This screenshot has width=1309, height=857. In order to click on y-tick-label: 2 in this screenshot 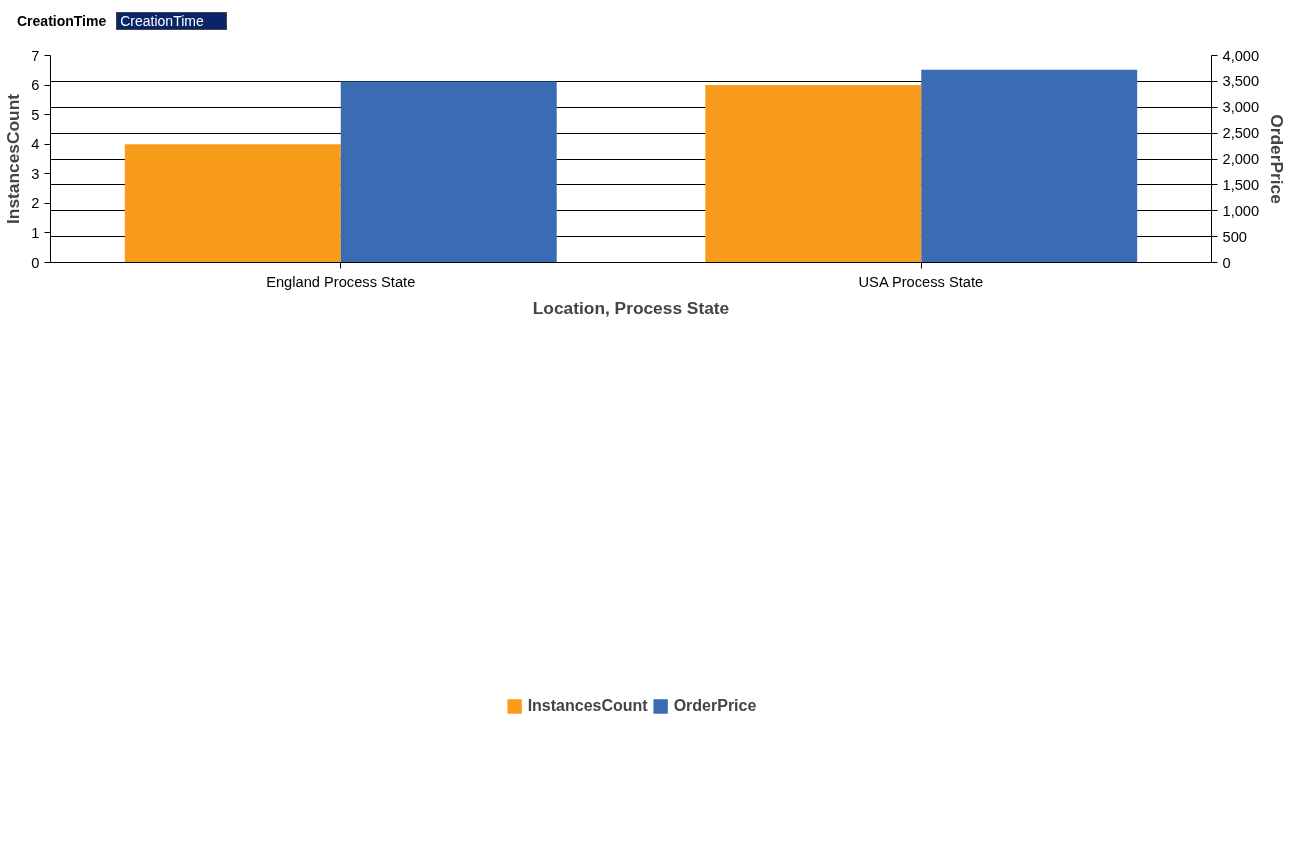, I will do `click(35, 203)`.